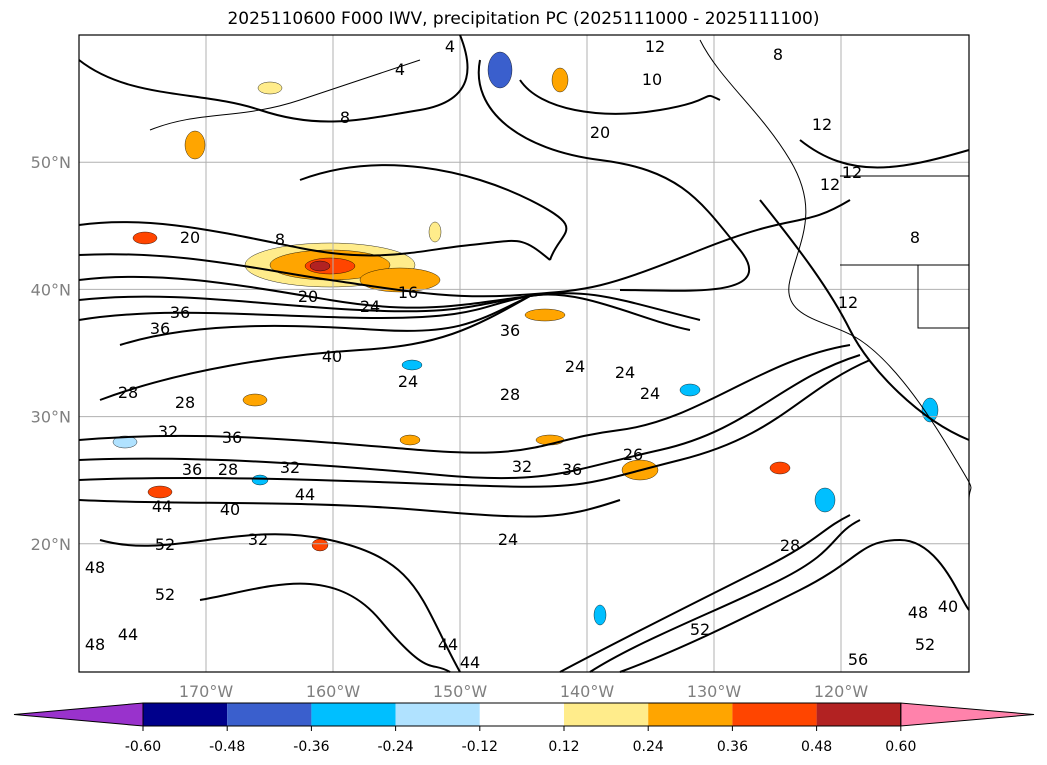  What do you see at coordinates (841, 691) in the screenshot?
I see `longitude-label: 120°W` at bounding box center [841, 691].